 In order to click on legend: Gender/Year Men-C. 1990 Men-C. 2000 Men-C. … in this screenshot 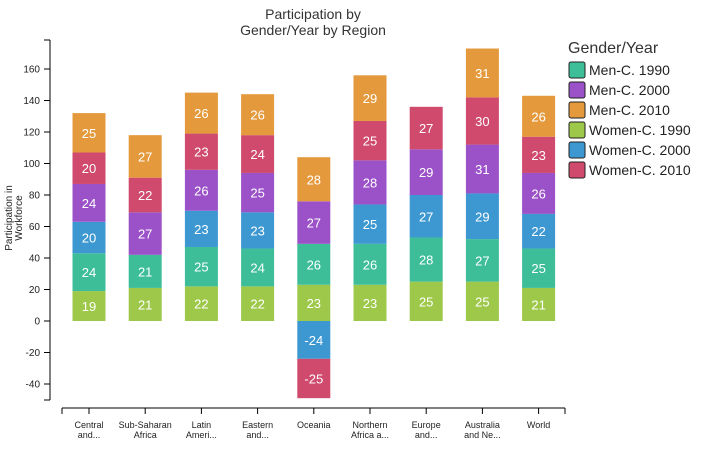, I will do `click(629, 109)`.